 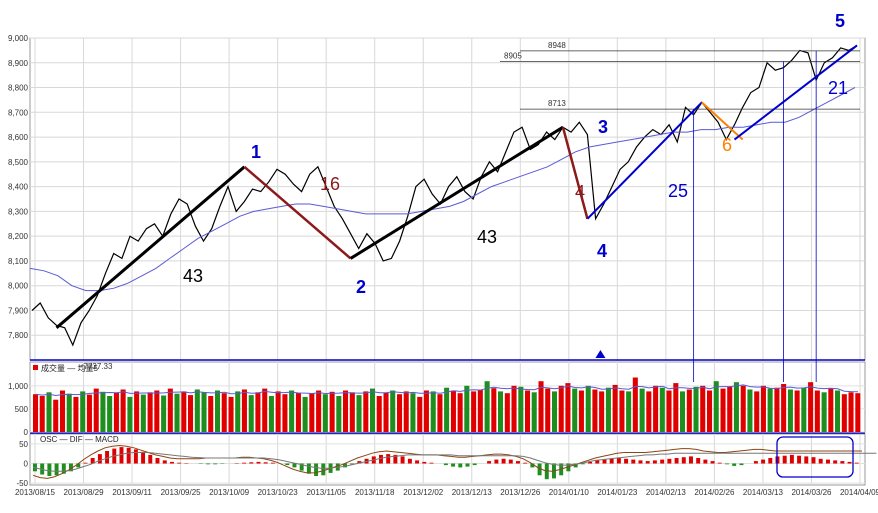 What do you see at coordinates (838, 88) in the screenshot?
I see `wave-label: 21` at bounding box center [838, 88].